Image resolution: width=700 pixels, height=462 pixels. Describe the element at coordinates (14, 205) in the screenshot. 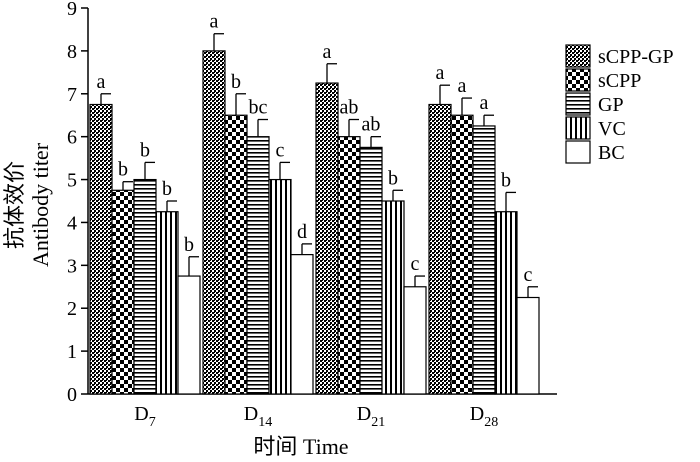

I see `y-axis-title-cn: 抗体效价` at that location.